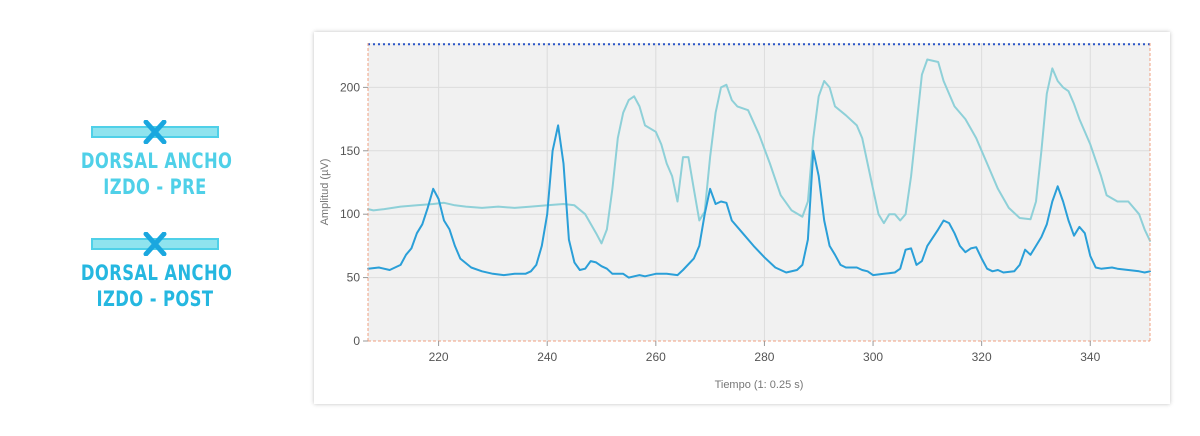  I want to click on legend-pre: DORSAL ANCHO IZDO - PRE, so click(155, 160).